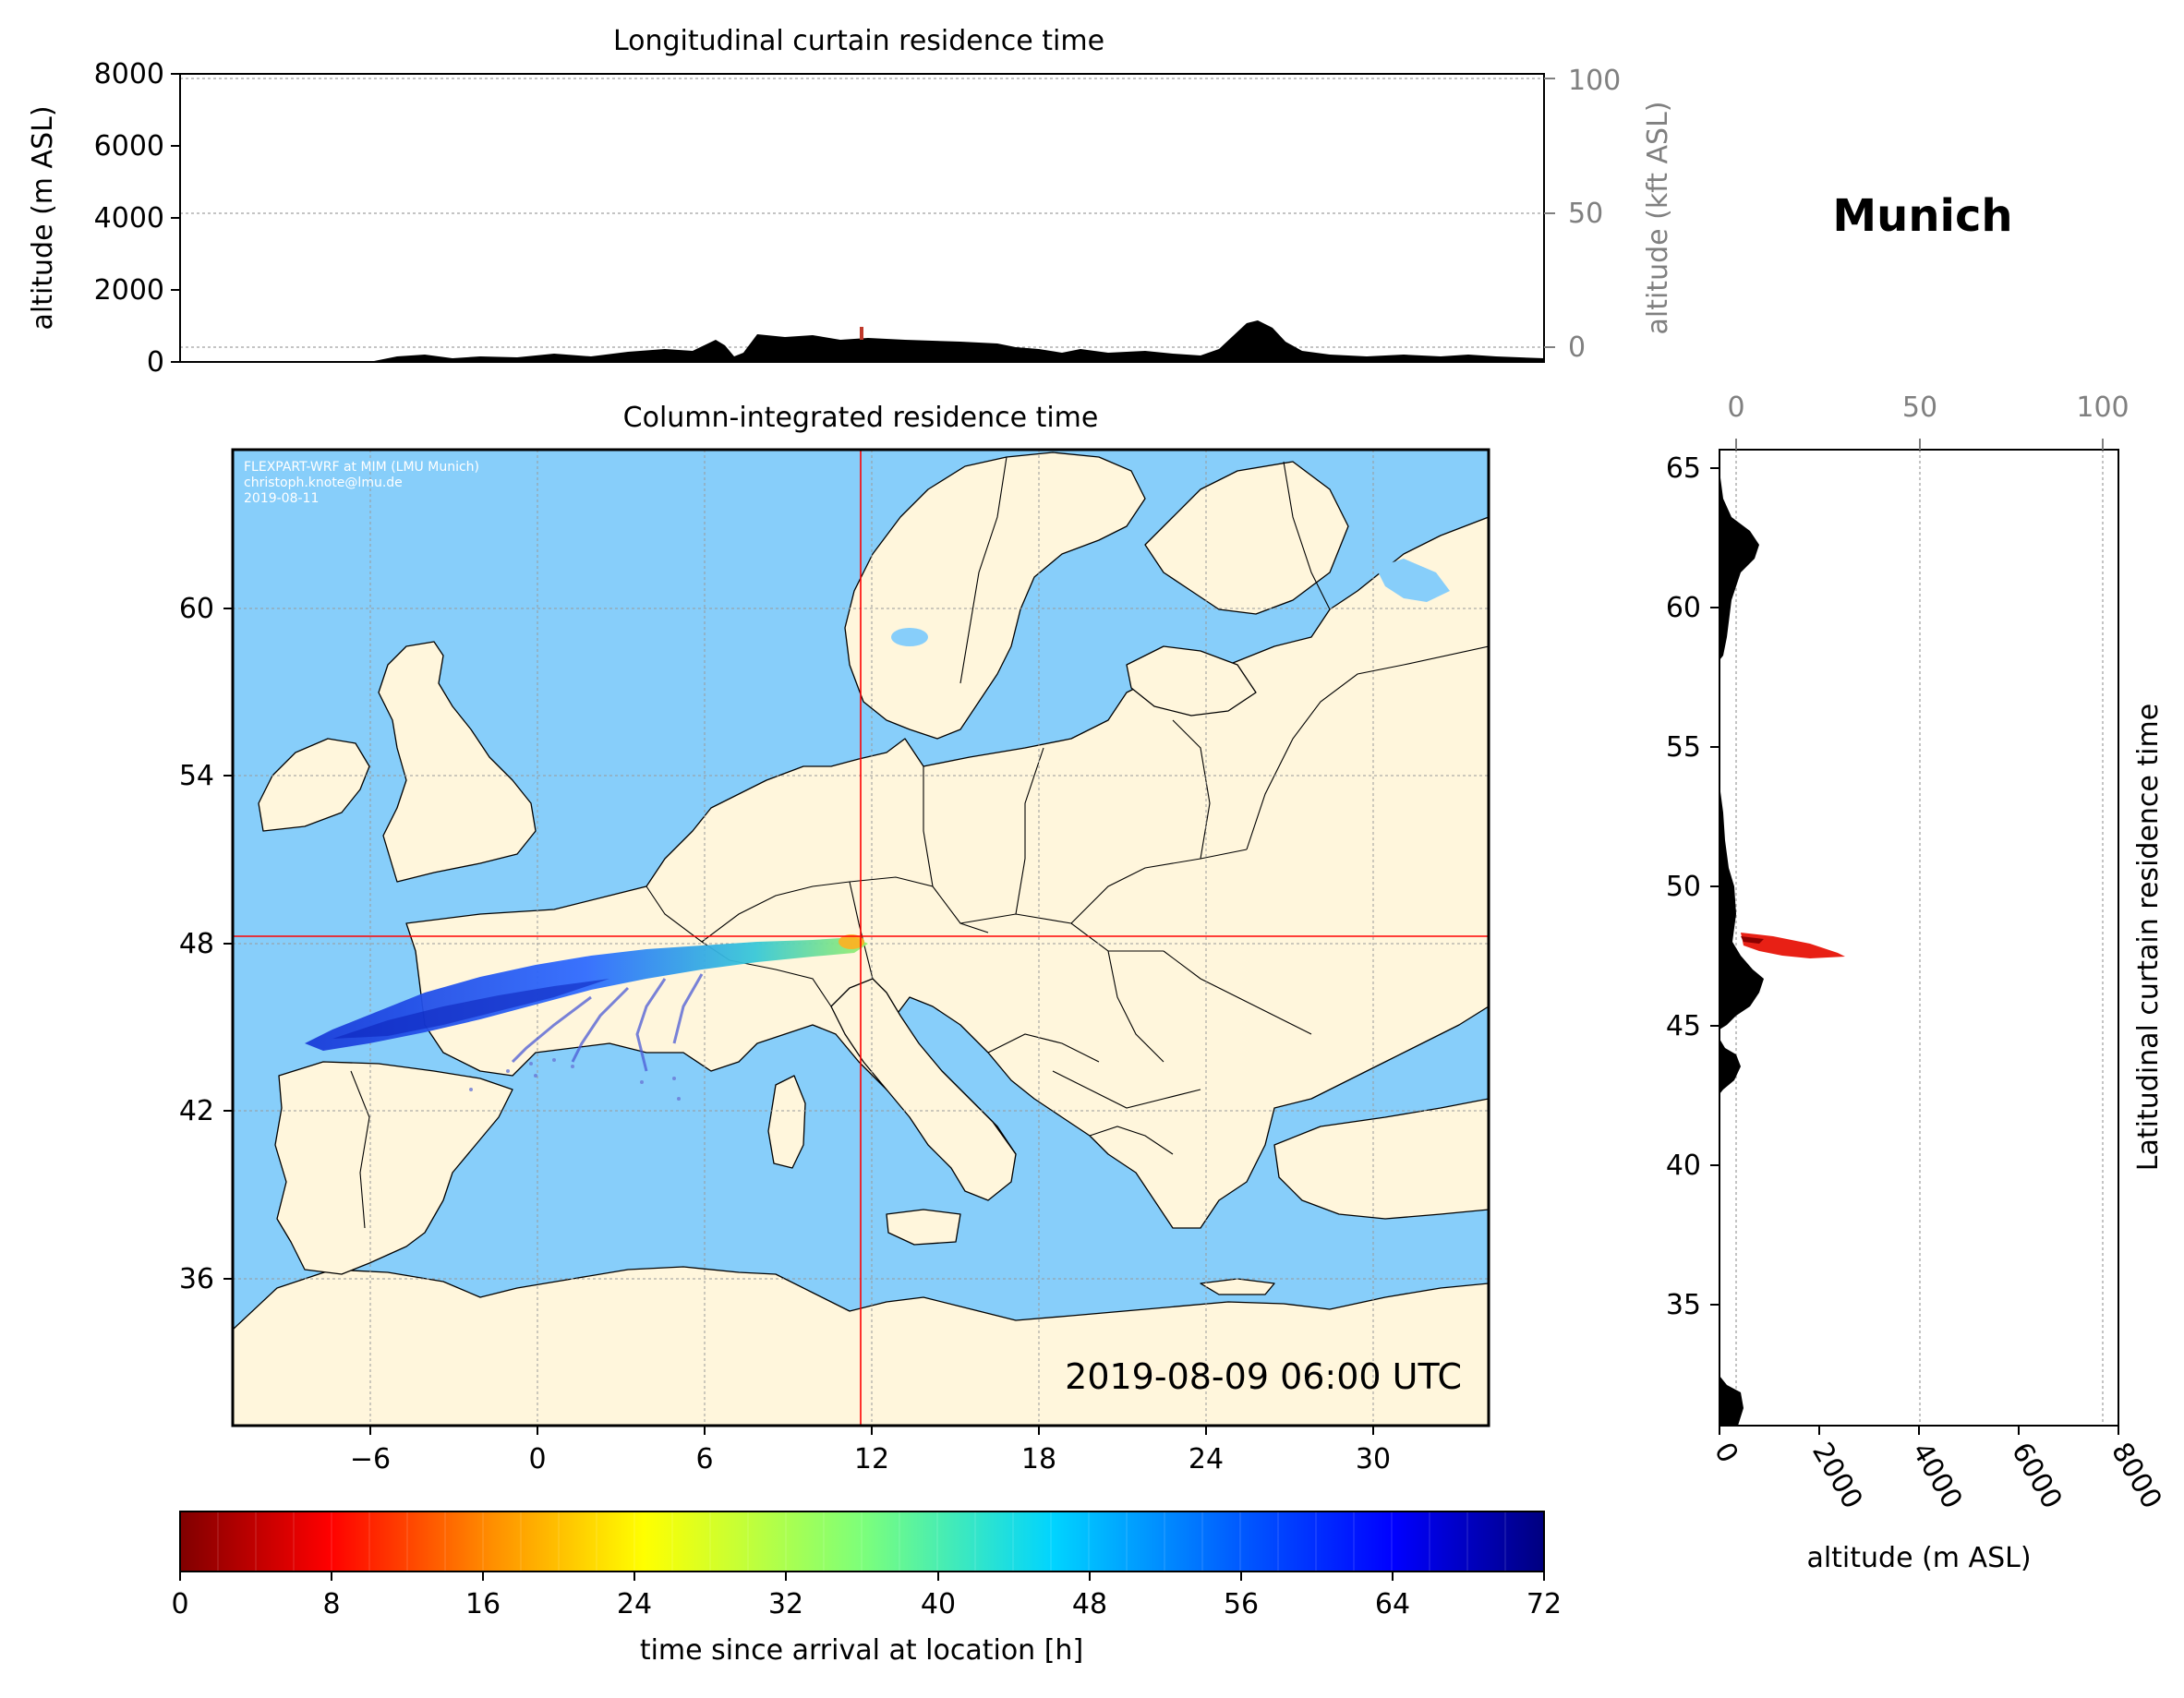 Image resolution: width=2184 pixels, height=1698 pixels. What do you see at coordinates (1714, 886) in the screenshot?
I see `right-yticks` at bounding box center [1714, 886].